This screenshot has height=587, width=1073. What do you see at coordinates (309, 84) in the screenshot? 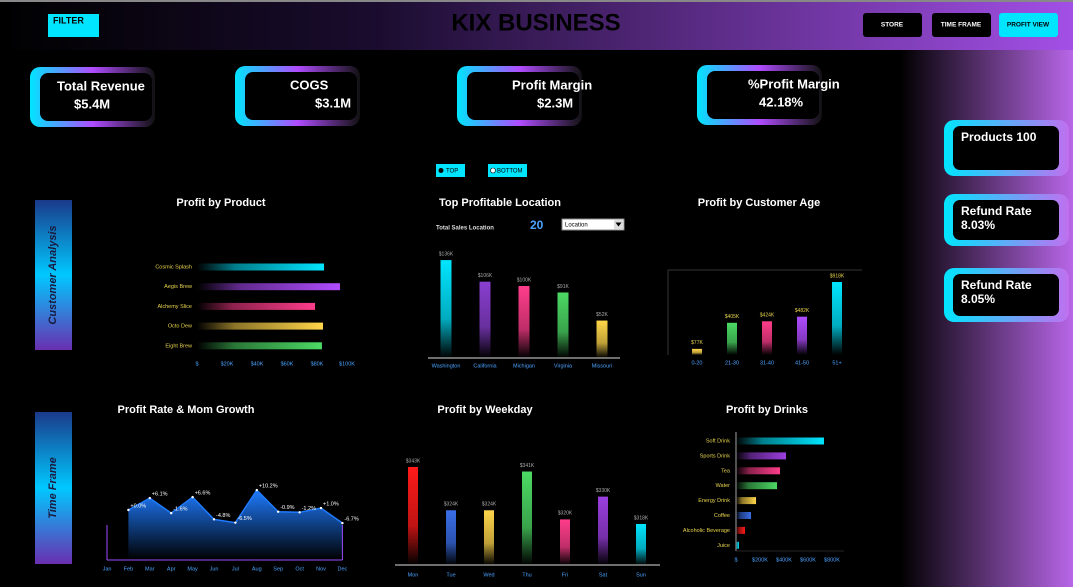
I see `kpi-label: COGS` at bounding box center [309, 84].